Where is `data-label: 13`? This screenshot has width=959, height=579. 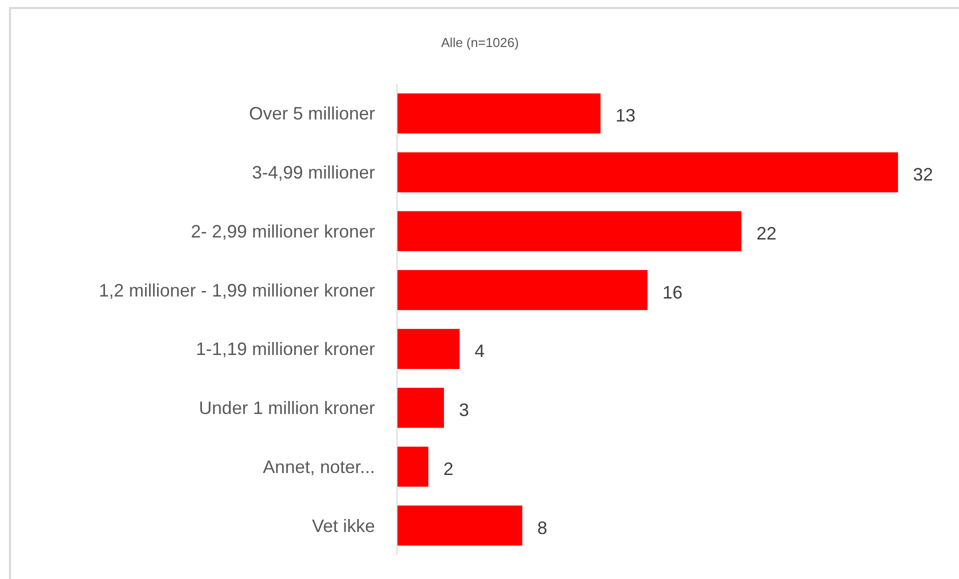
data-label: 13 is located at coordinates (626, 116).